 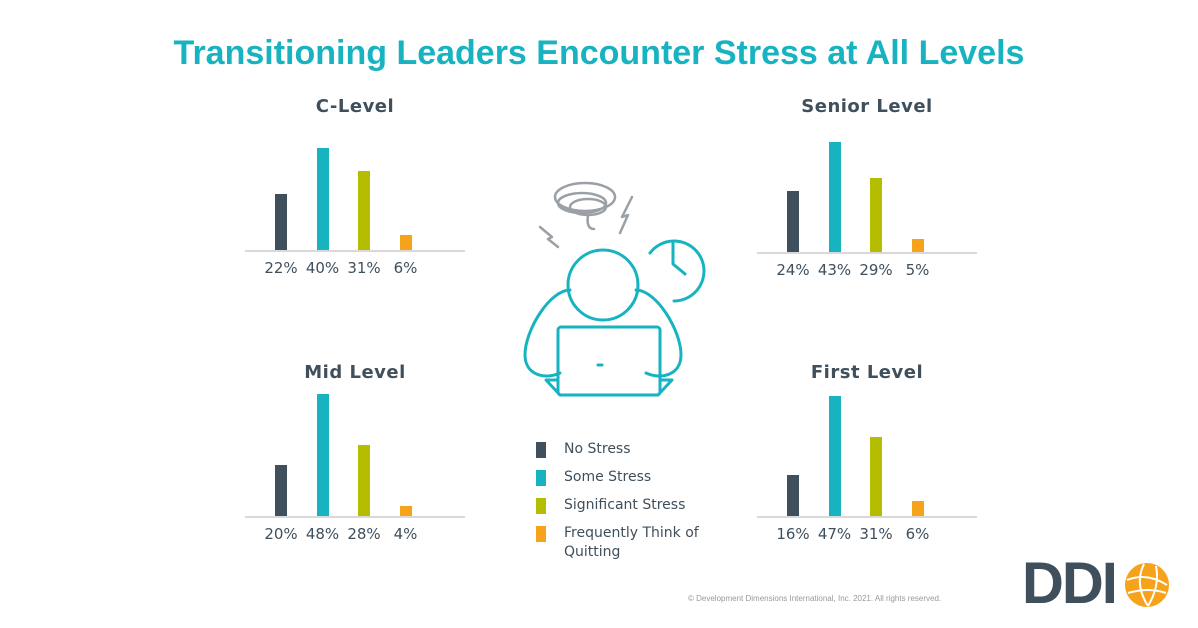 I want to click on legend-item: Significant Stress, so click(x=625, y=505).